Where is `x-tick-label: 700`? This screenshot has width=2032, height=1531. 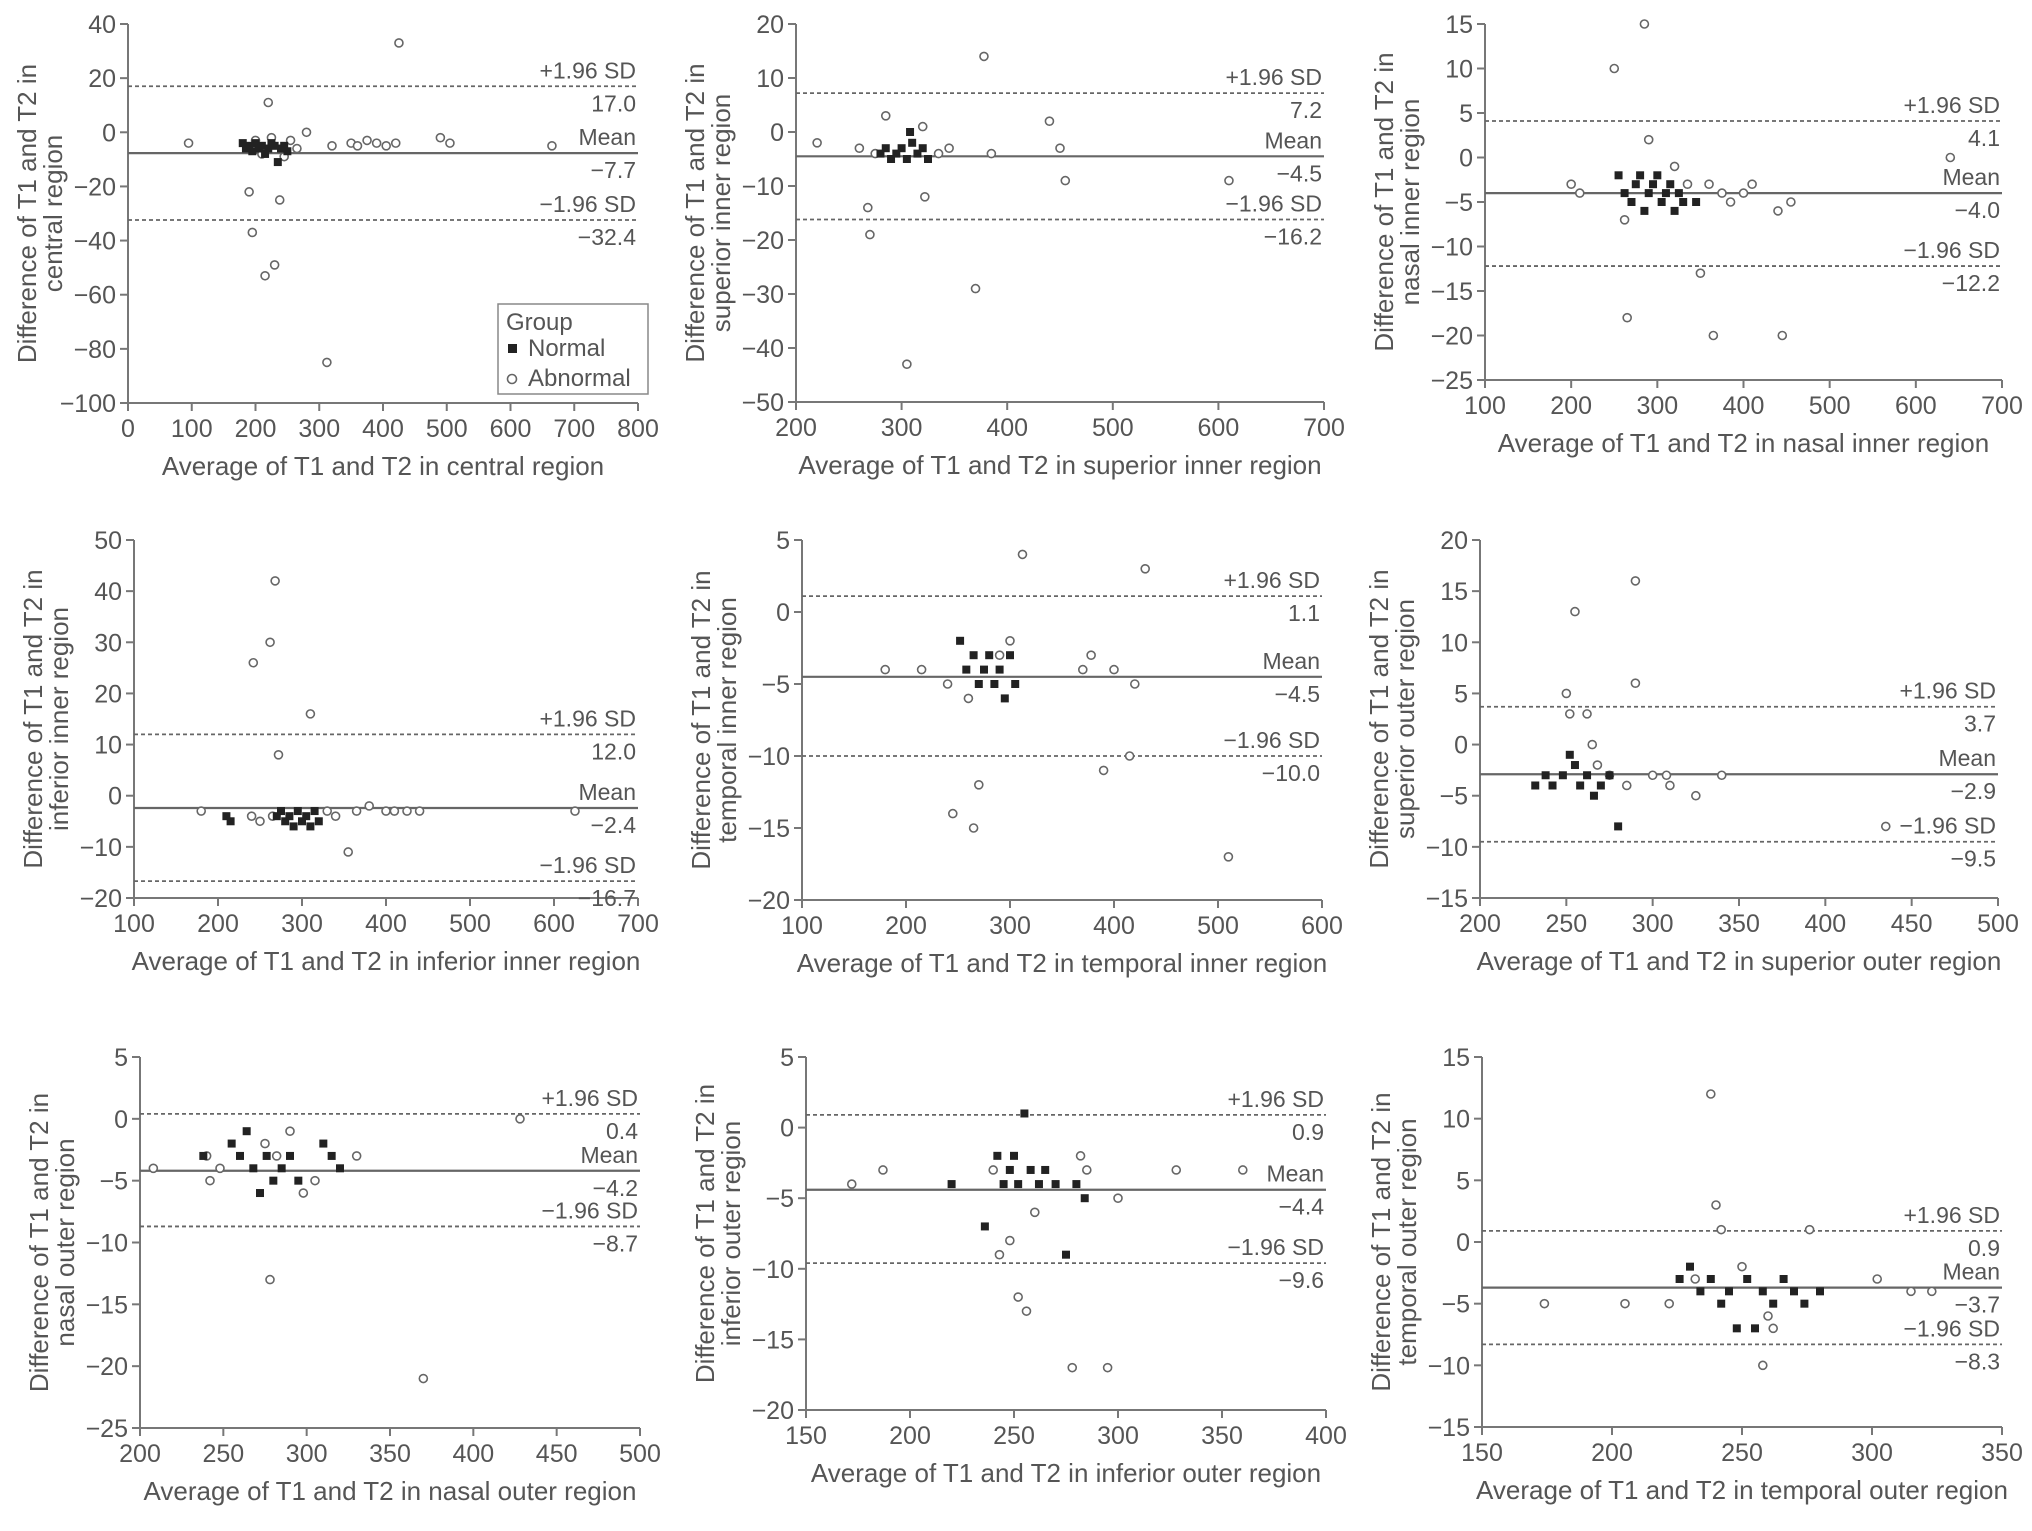
x-tick-label: 700 is located at coordinates (1324, 428).